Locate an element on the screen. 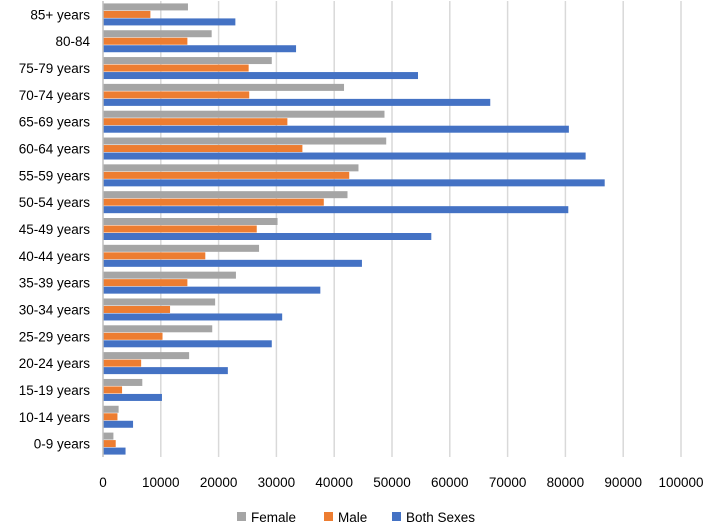  y-tick-label: 0-9 years is located at coordinates (62, 444).